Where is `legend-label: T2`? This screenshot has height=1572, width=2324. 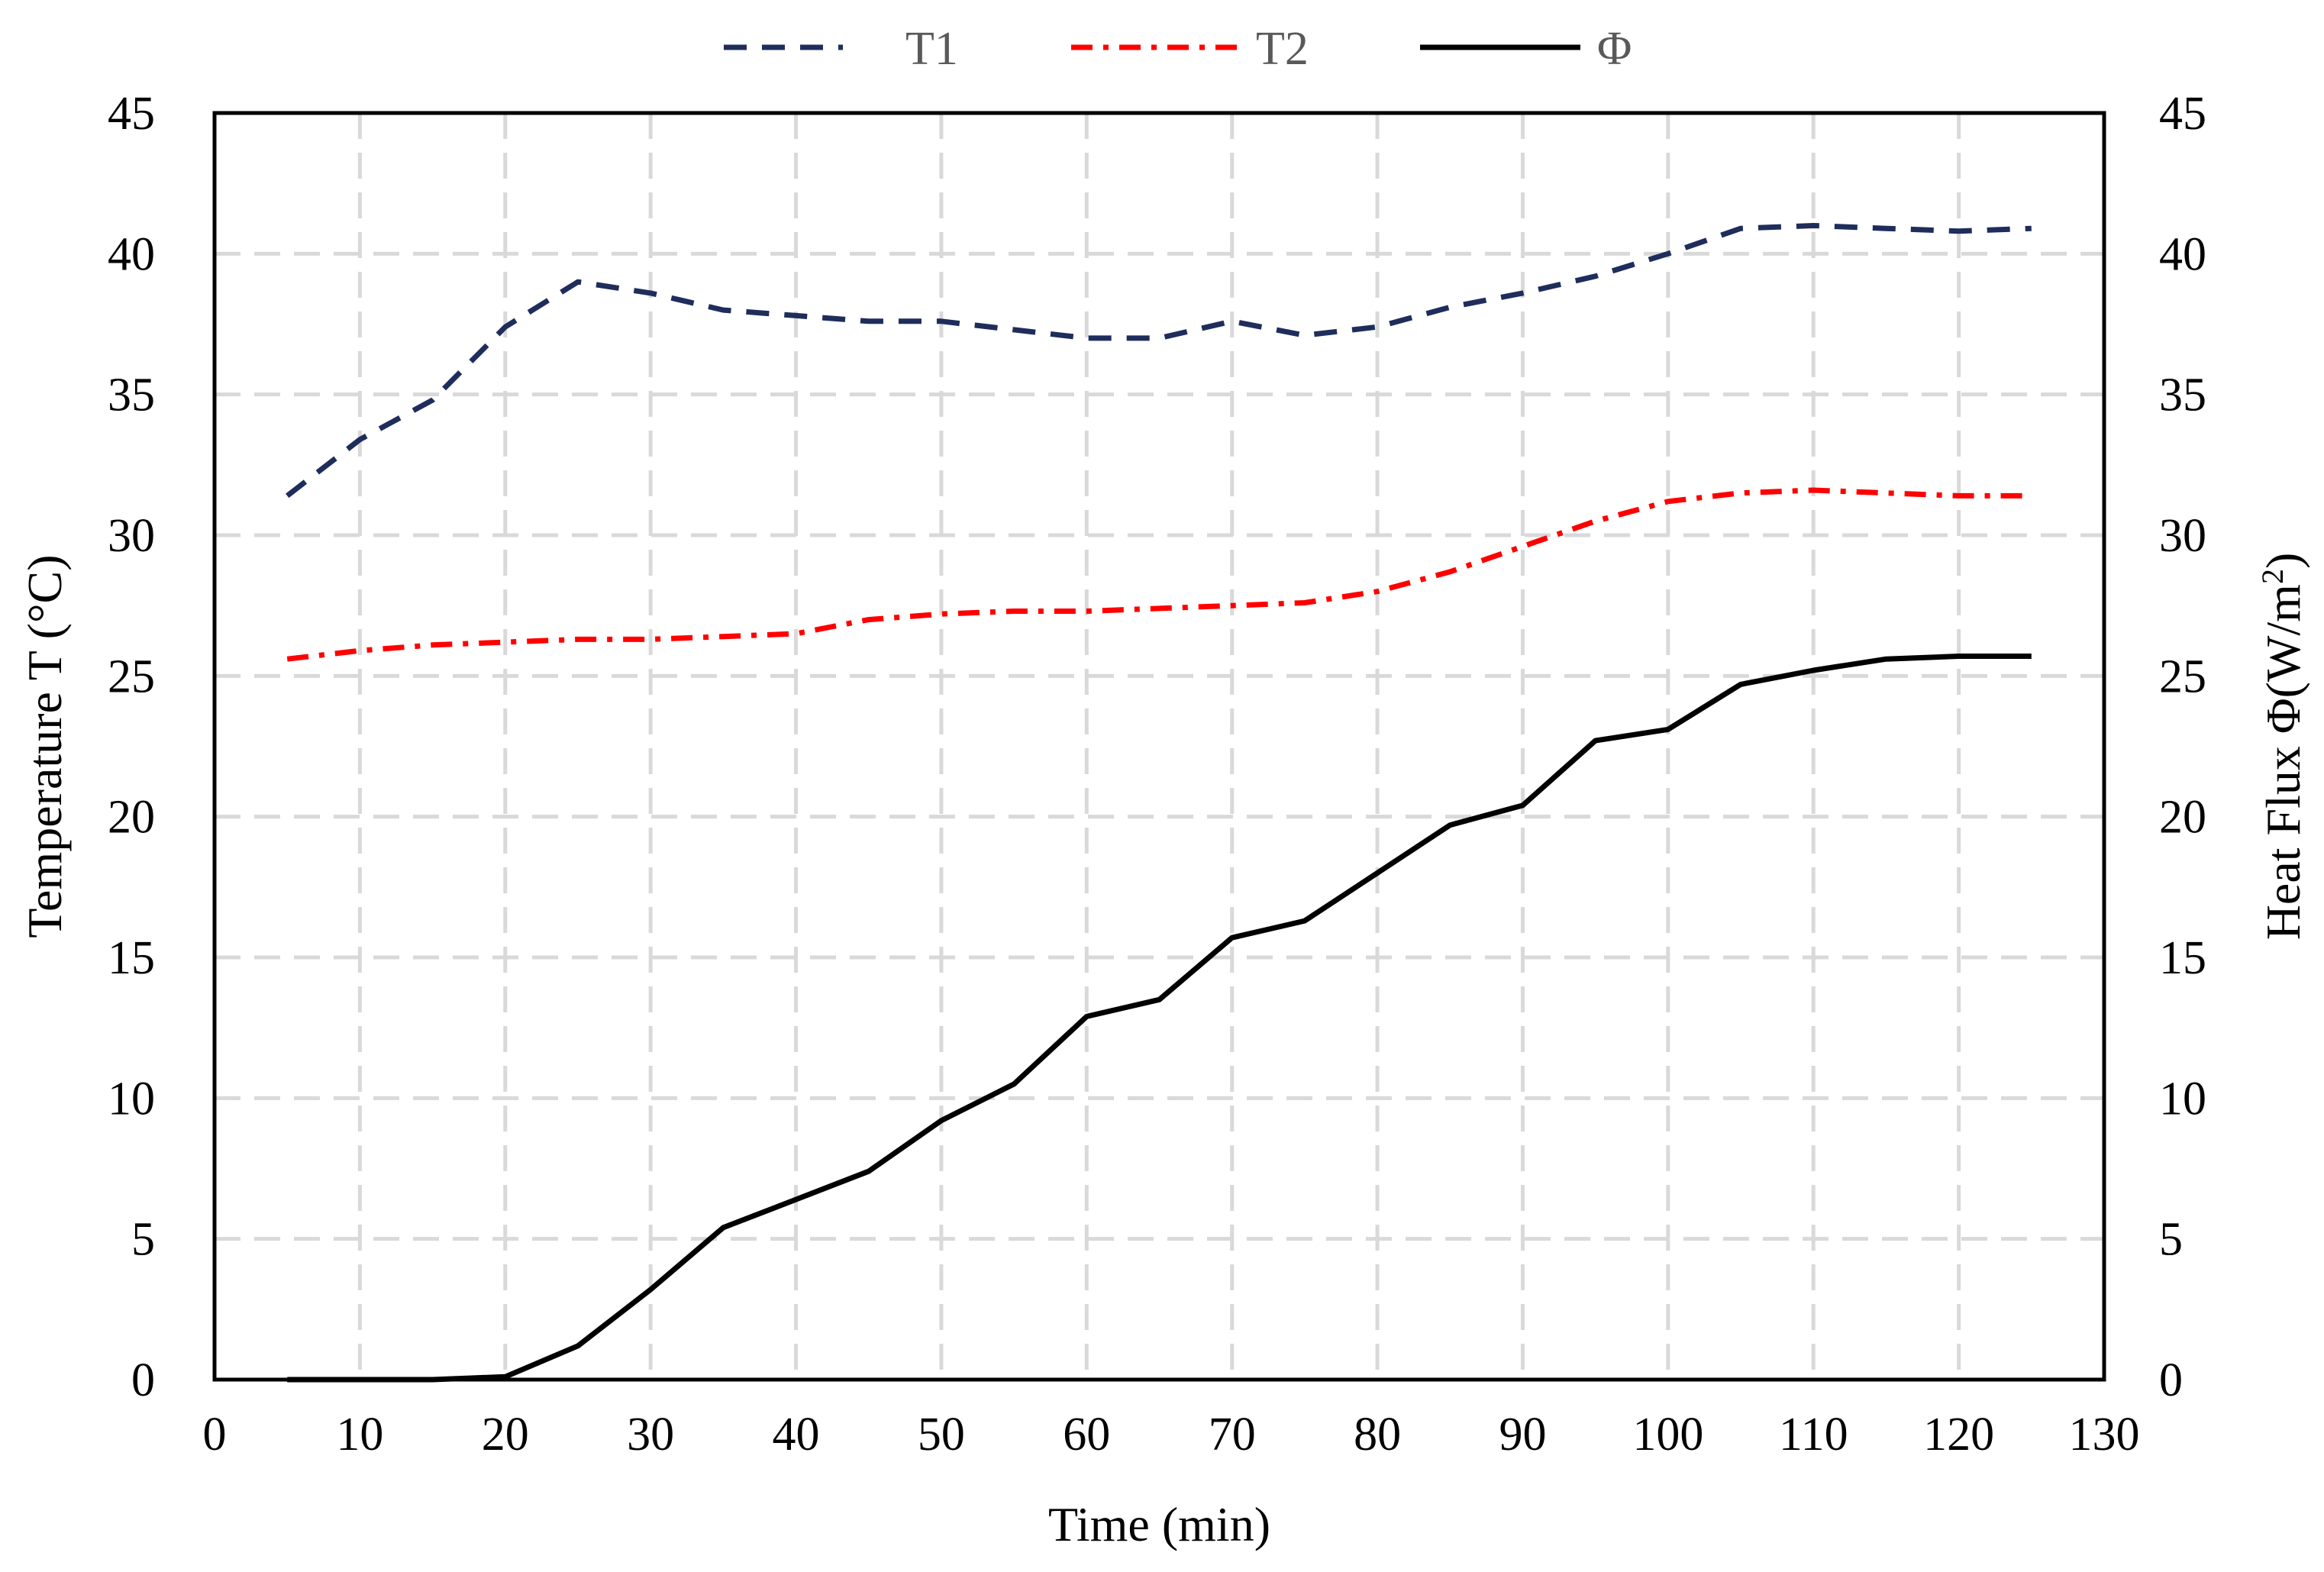 legend-label: T2 is located at coordinates (1282, 49).